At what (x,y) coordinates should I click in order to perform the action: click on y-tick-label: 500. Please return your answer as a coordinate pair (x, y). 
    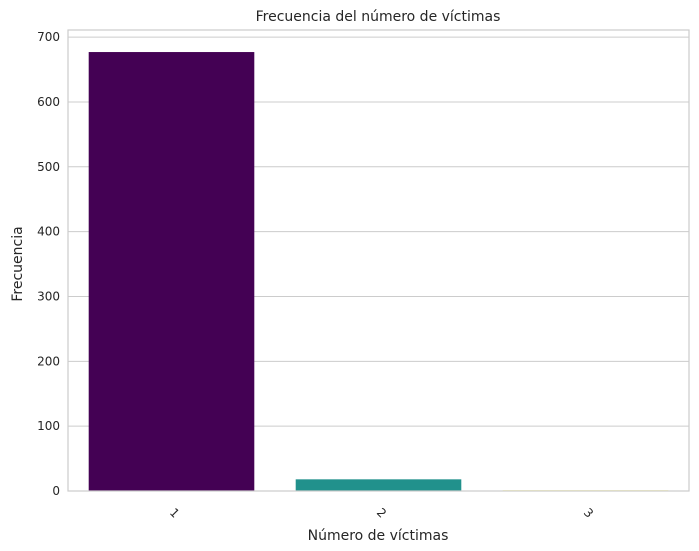
    Looking at the image, I should click on (48, 167).